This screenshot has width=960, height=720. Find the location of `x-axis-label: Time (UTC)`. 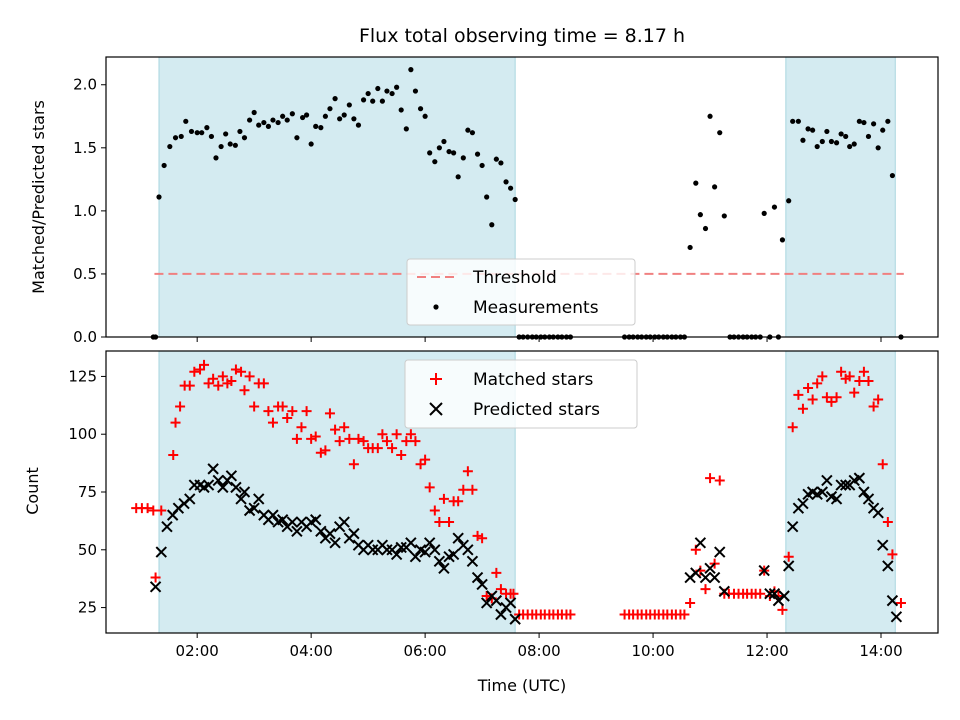

x-axis-label: Time (UTC) is located at coordinates (521, 685).